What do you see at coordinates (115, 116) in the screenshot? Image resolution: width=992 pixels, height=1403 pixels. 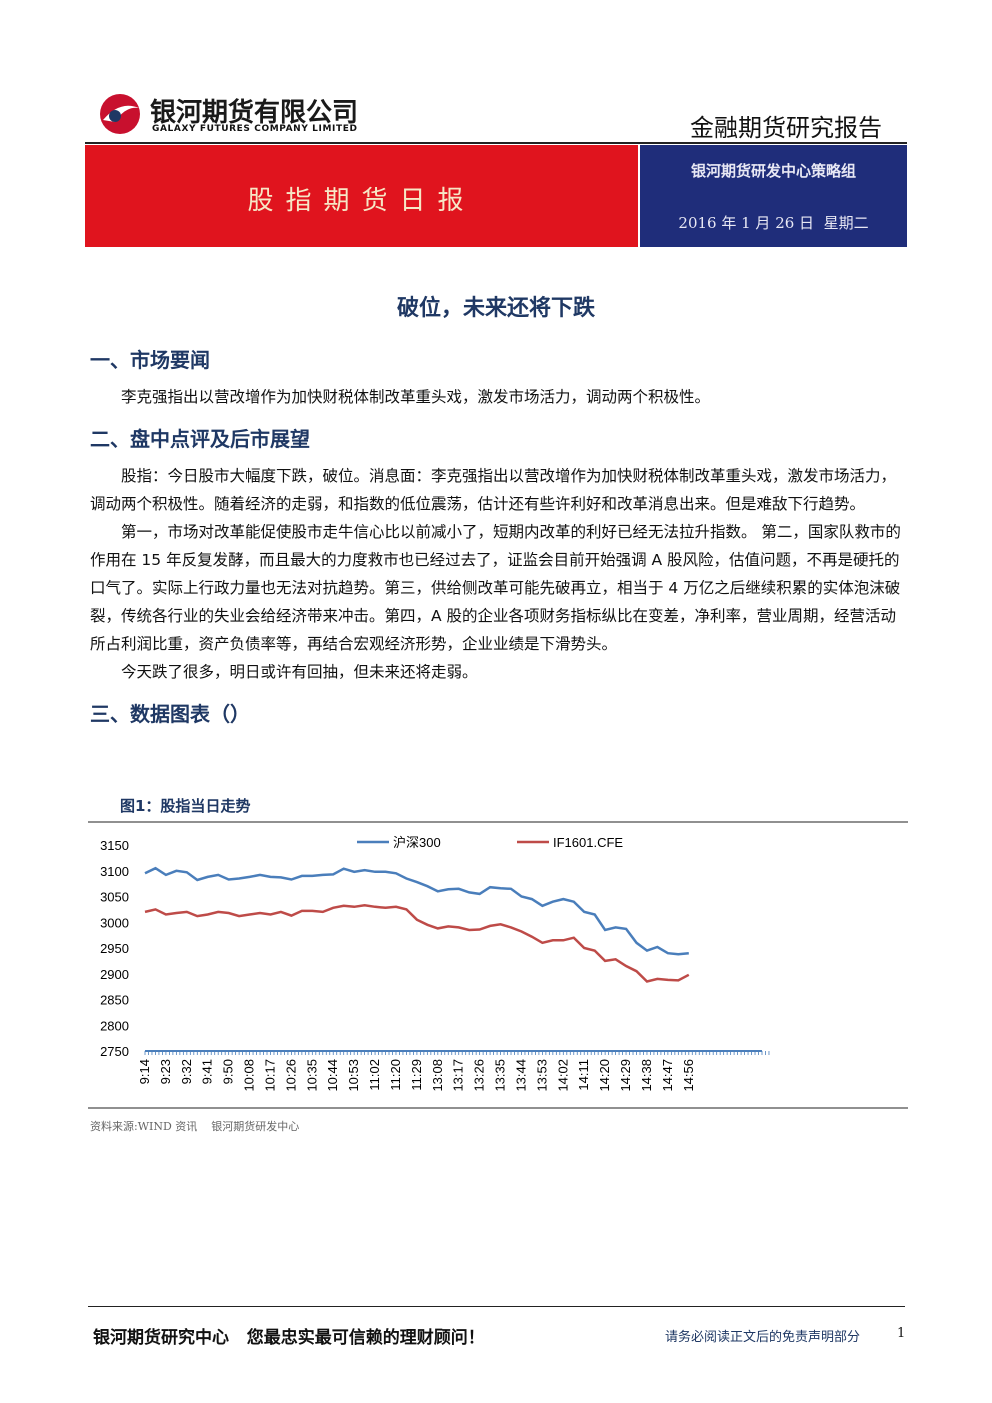 I see `logo-dot` at bounding box center [115, 116].